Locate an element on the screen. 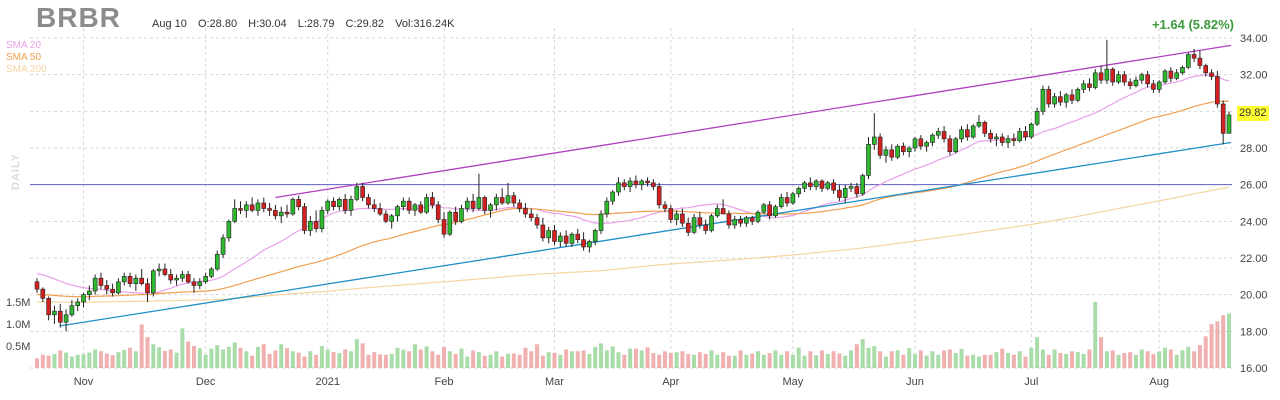  sma-legend: SMA 20 SMA 50 SMA 200 is located at coordinates (26, 58).